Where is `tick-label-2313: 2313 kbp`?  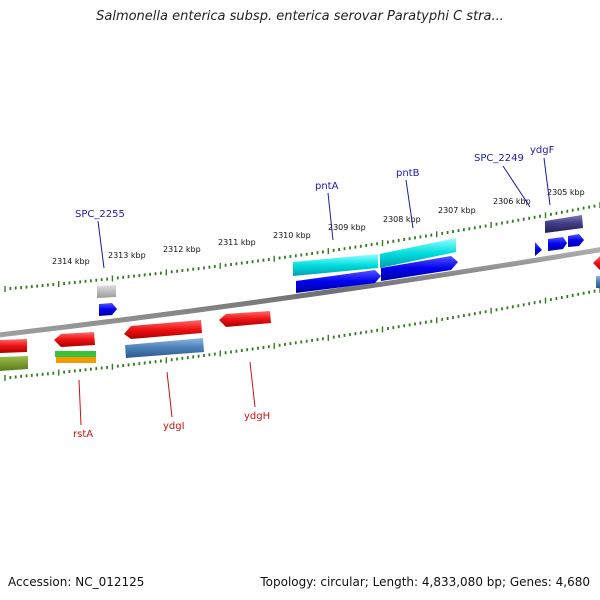
tick-label-2313: 2313 kbp is located at coordinates (127, 255).